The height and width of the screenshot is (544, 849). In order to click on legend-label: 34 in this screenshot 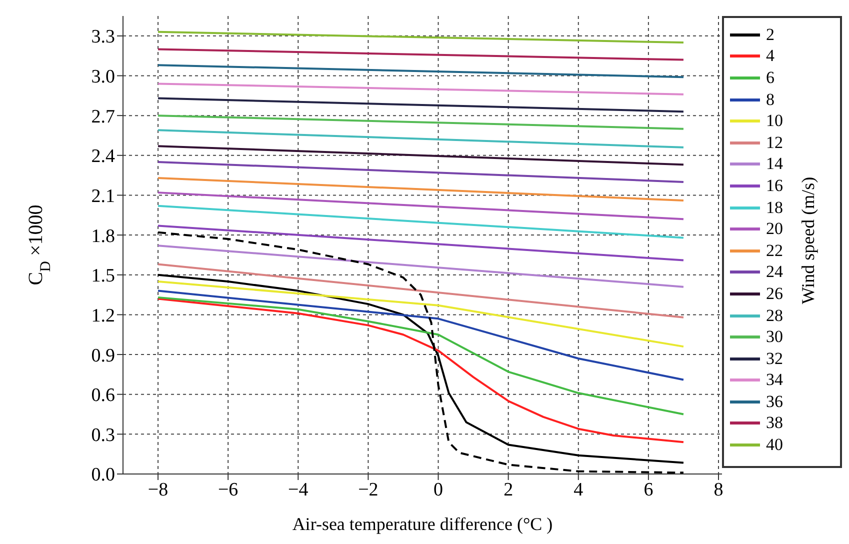, I will do `click(774, 380)`.